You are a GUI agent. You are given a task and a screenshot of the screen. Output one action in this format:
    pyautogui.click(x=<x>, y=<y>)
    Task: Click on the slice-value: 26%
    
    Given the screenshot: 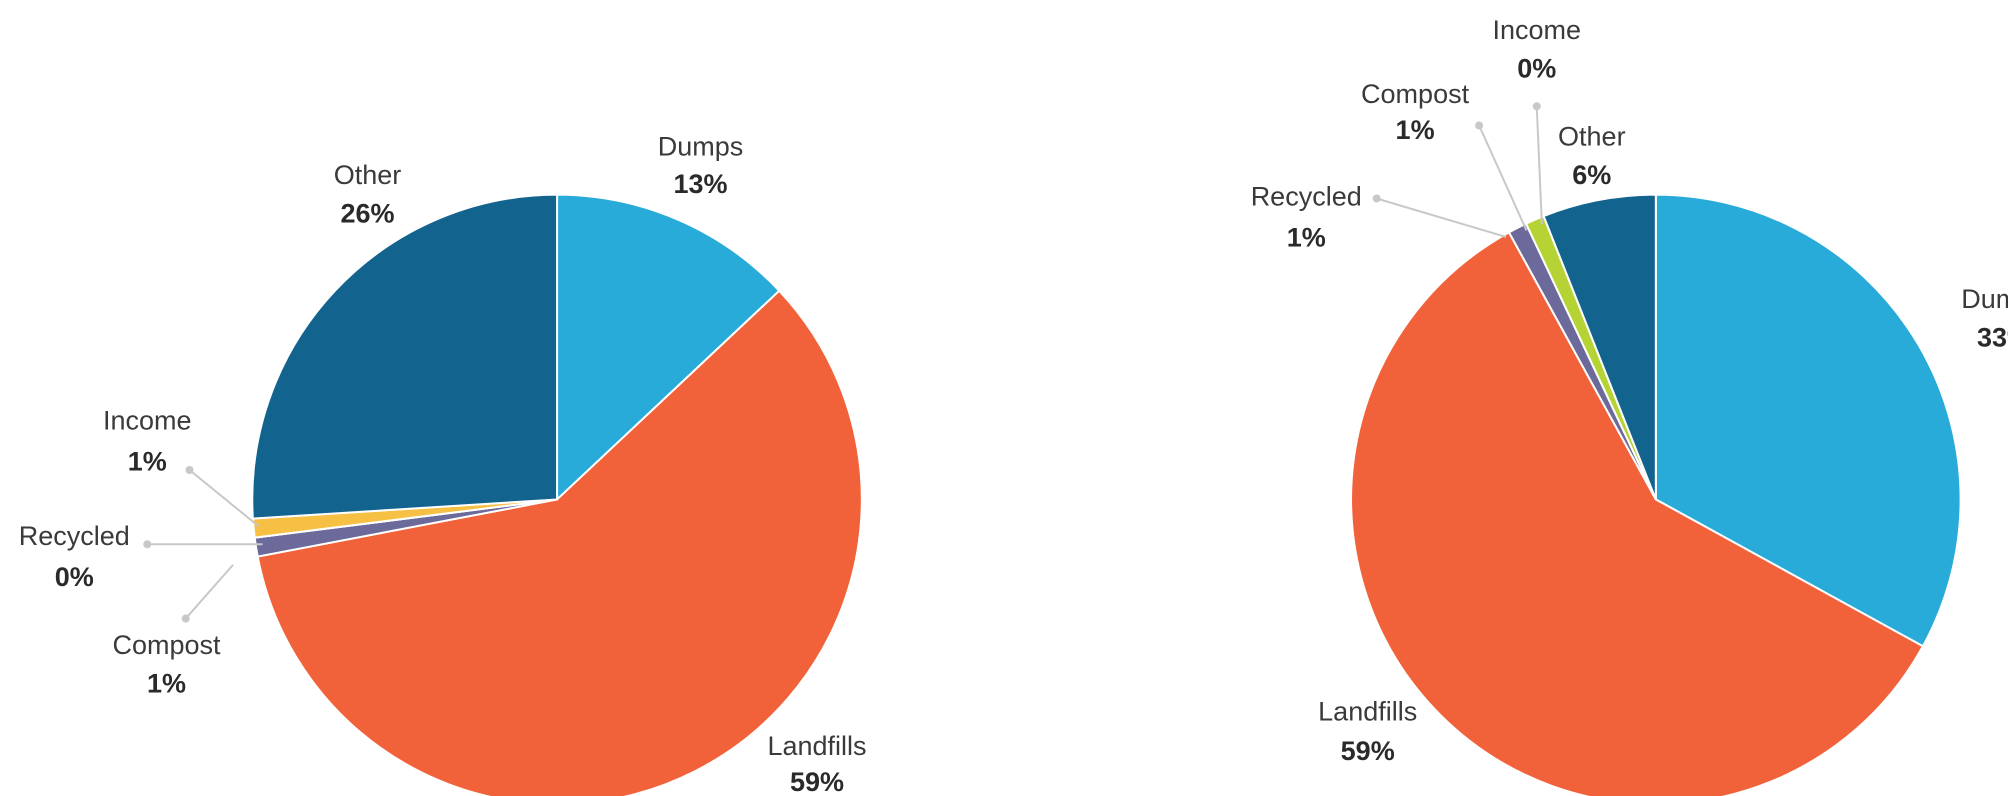 What is the action you would take?
    pyautogui.click(x=368, y=213)
    